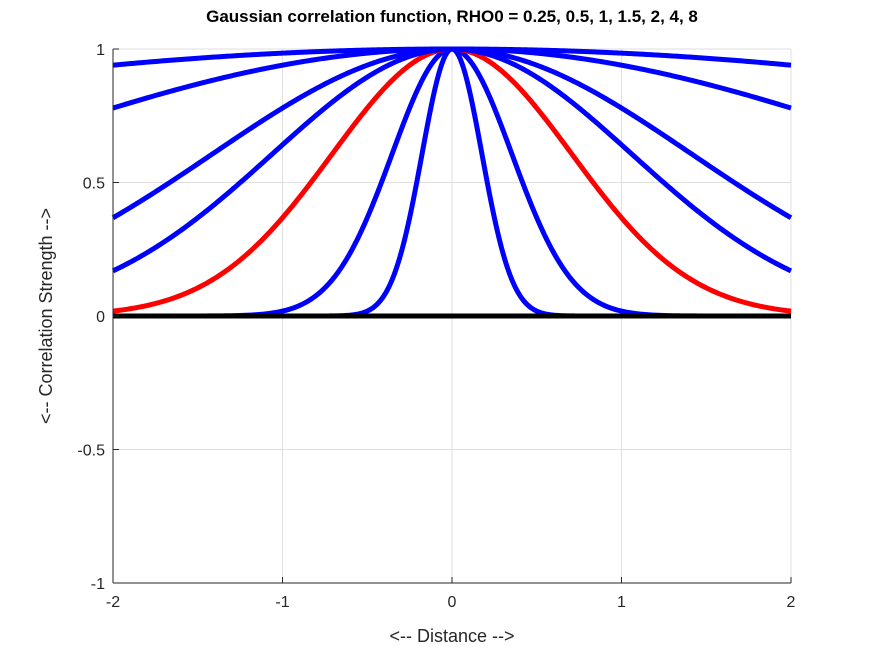  Describe the element at coordinates (100, 50) in the screenshot. I see `y-tick-label: 1` at that location.